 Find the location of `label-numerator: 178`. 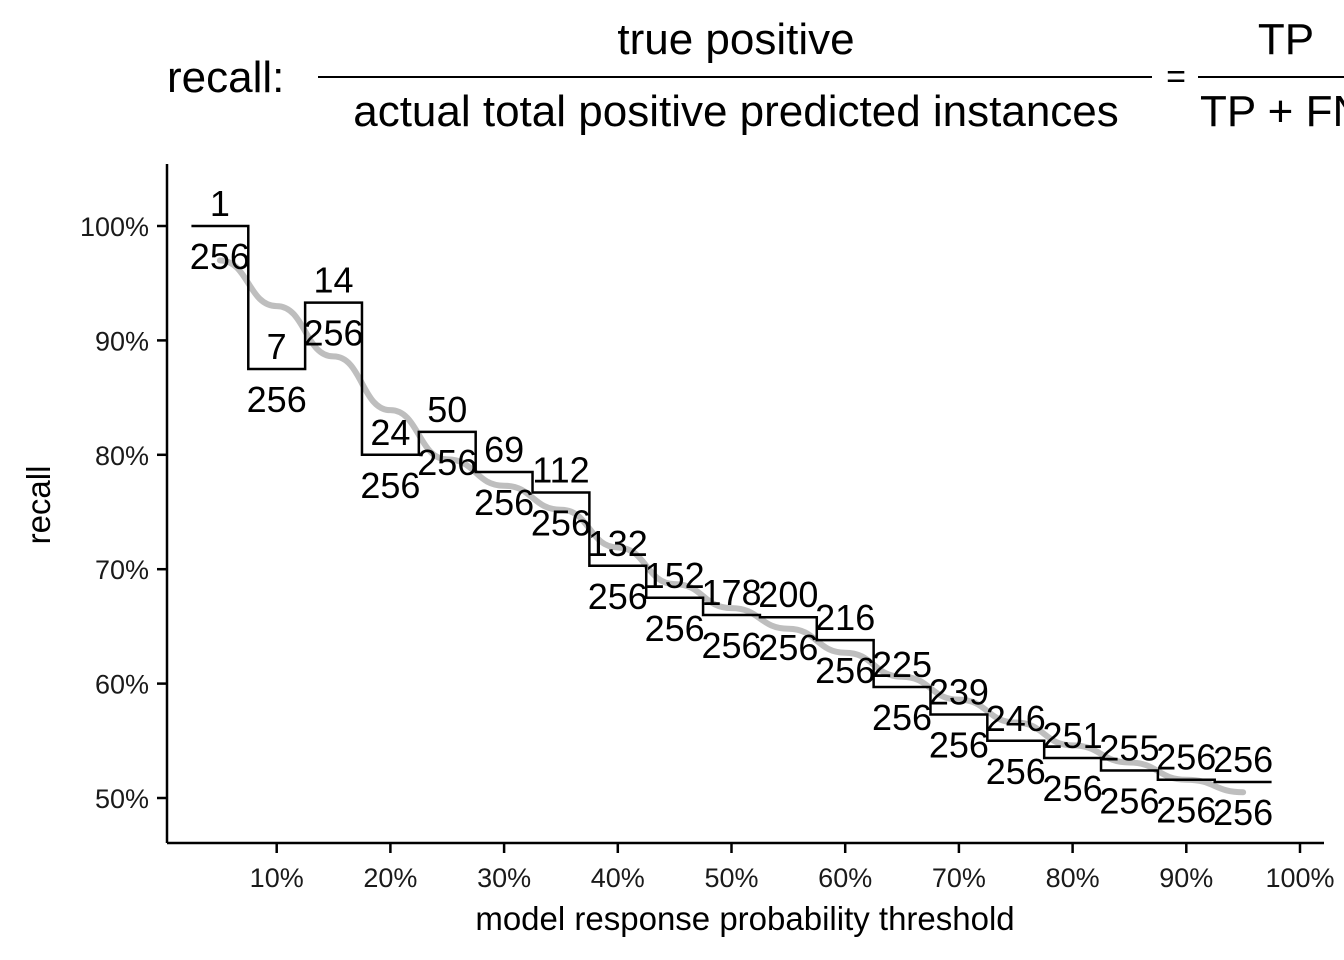

label-numerator: 178 is located at coordinates (731, 592).